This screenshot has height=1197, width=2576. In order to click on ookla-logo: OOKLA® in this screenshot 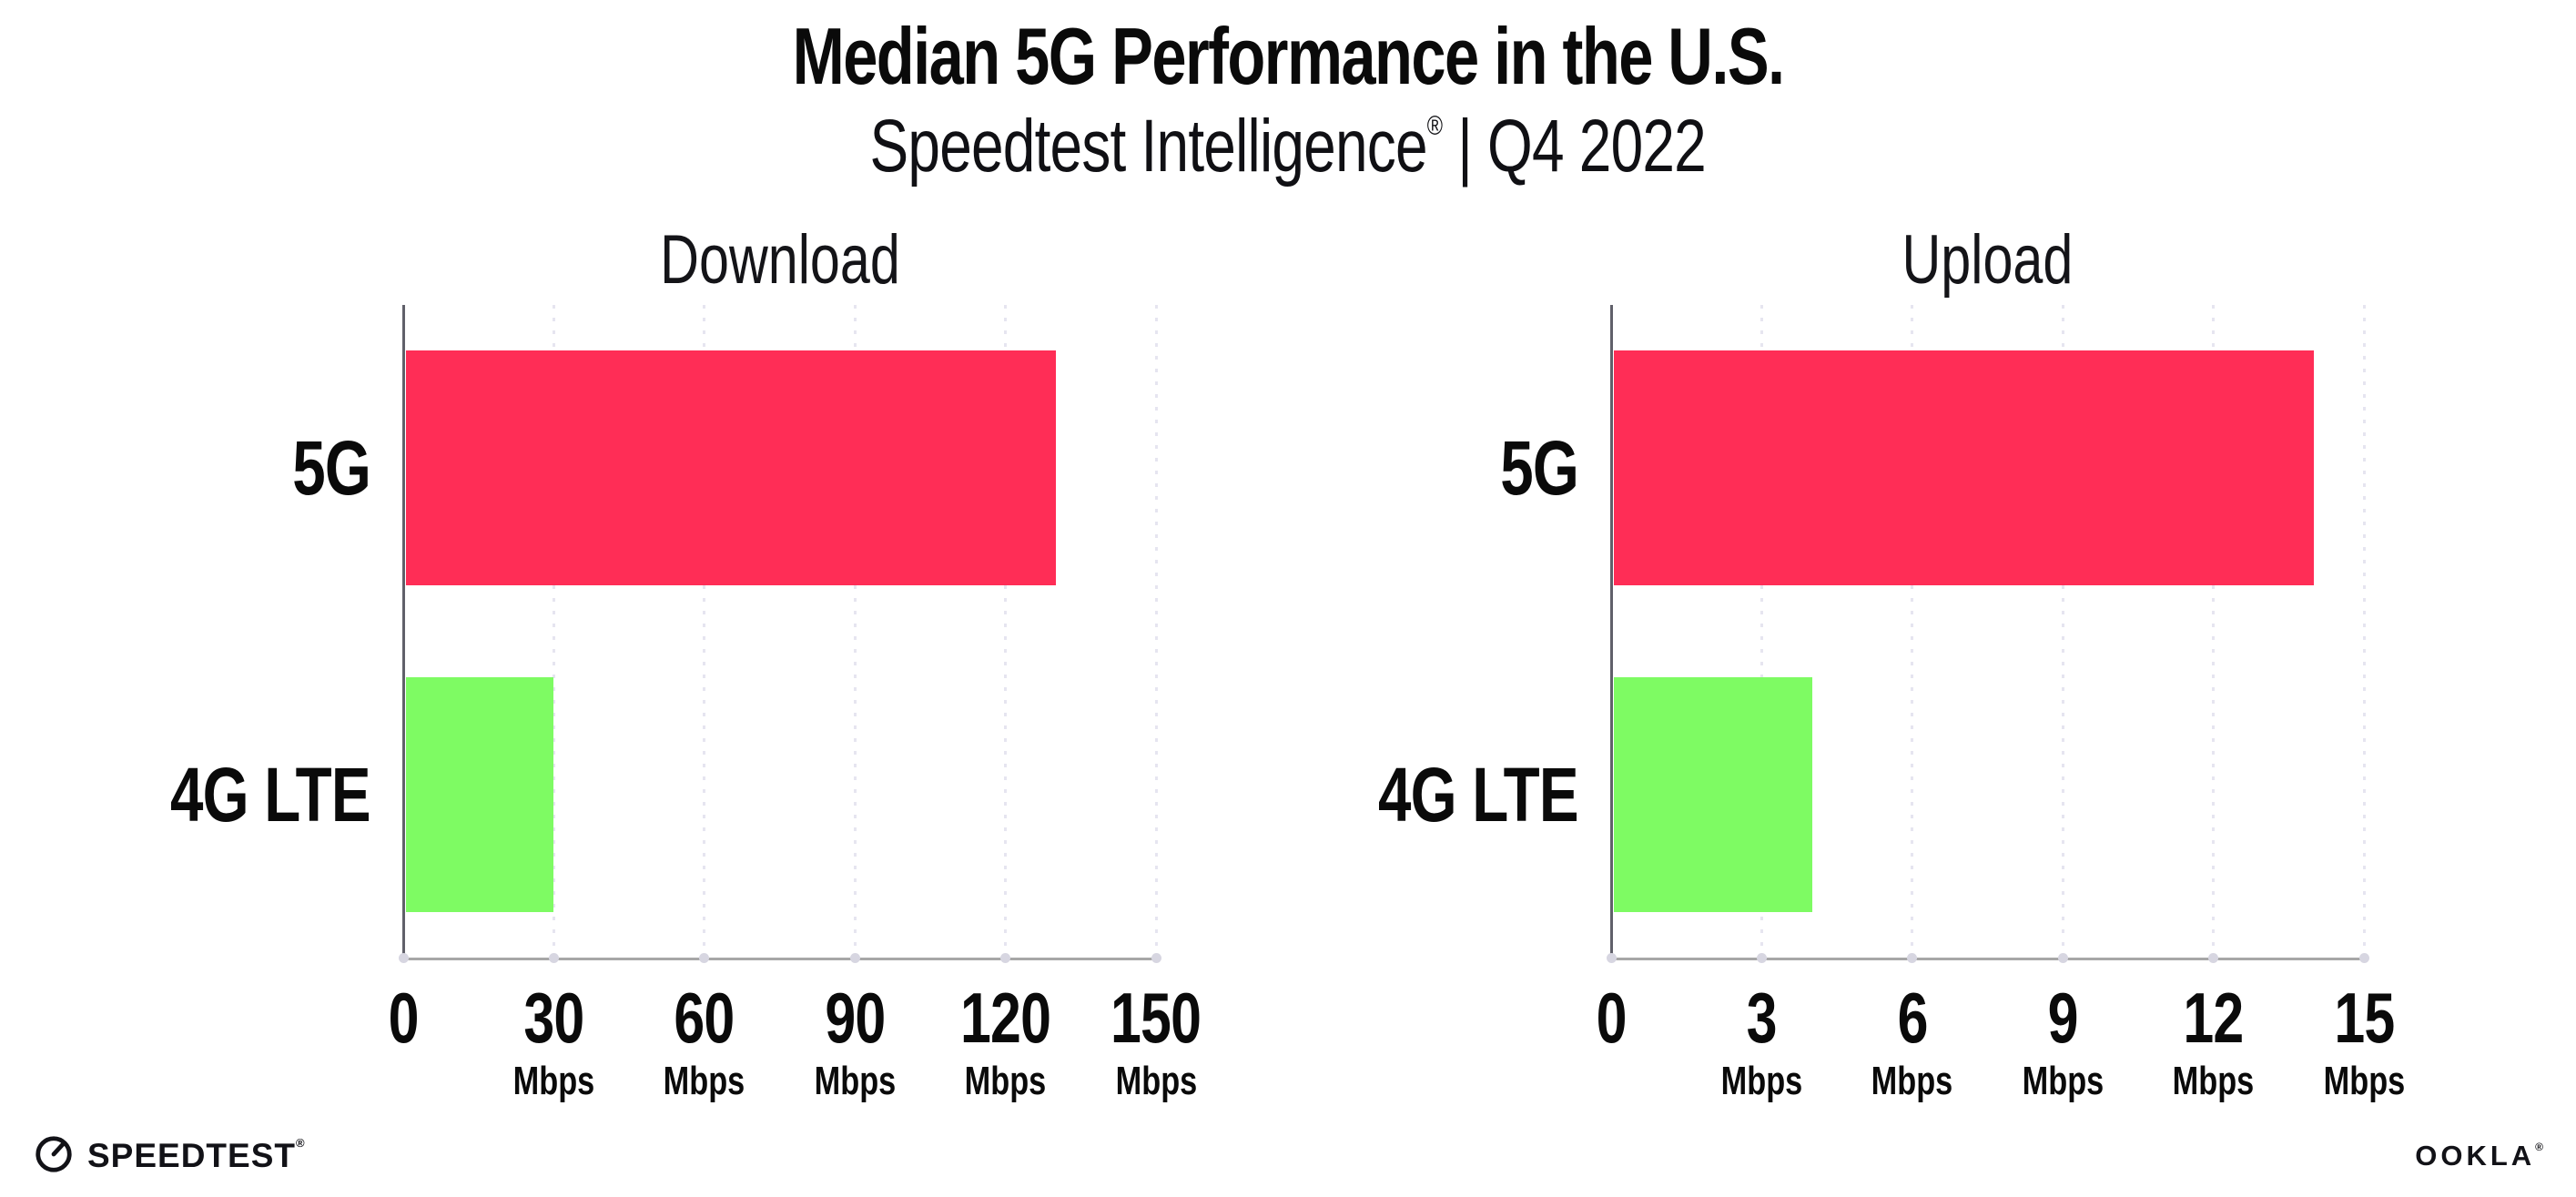, I will do `click(2479, 1156)`.